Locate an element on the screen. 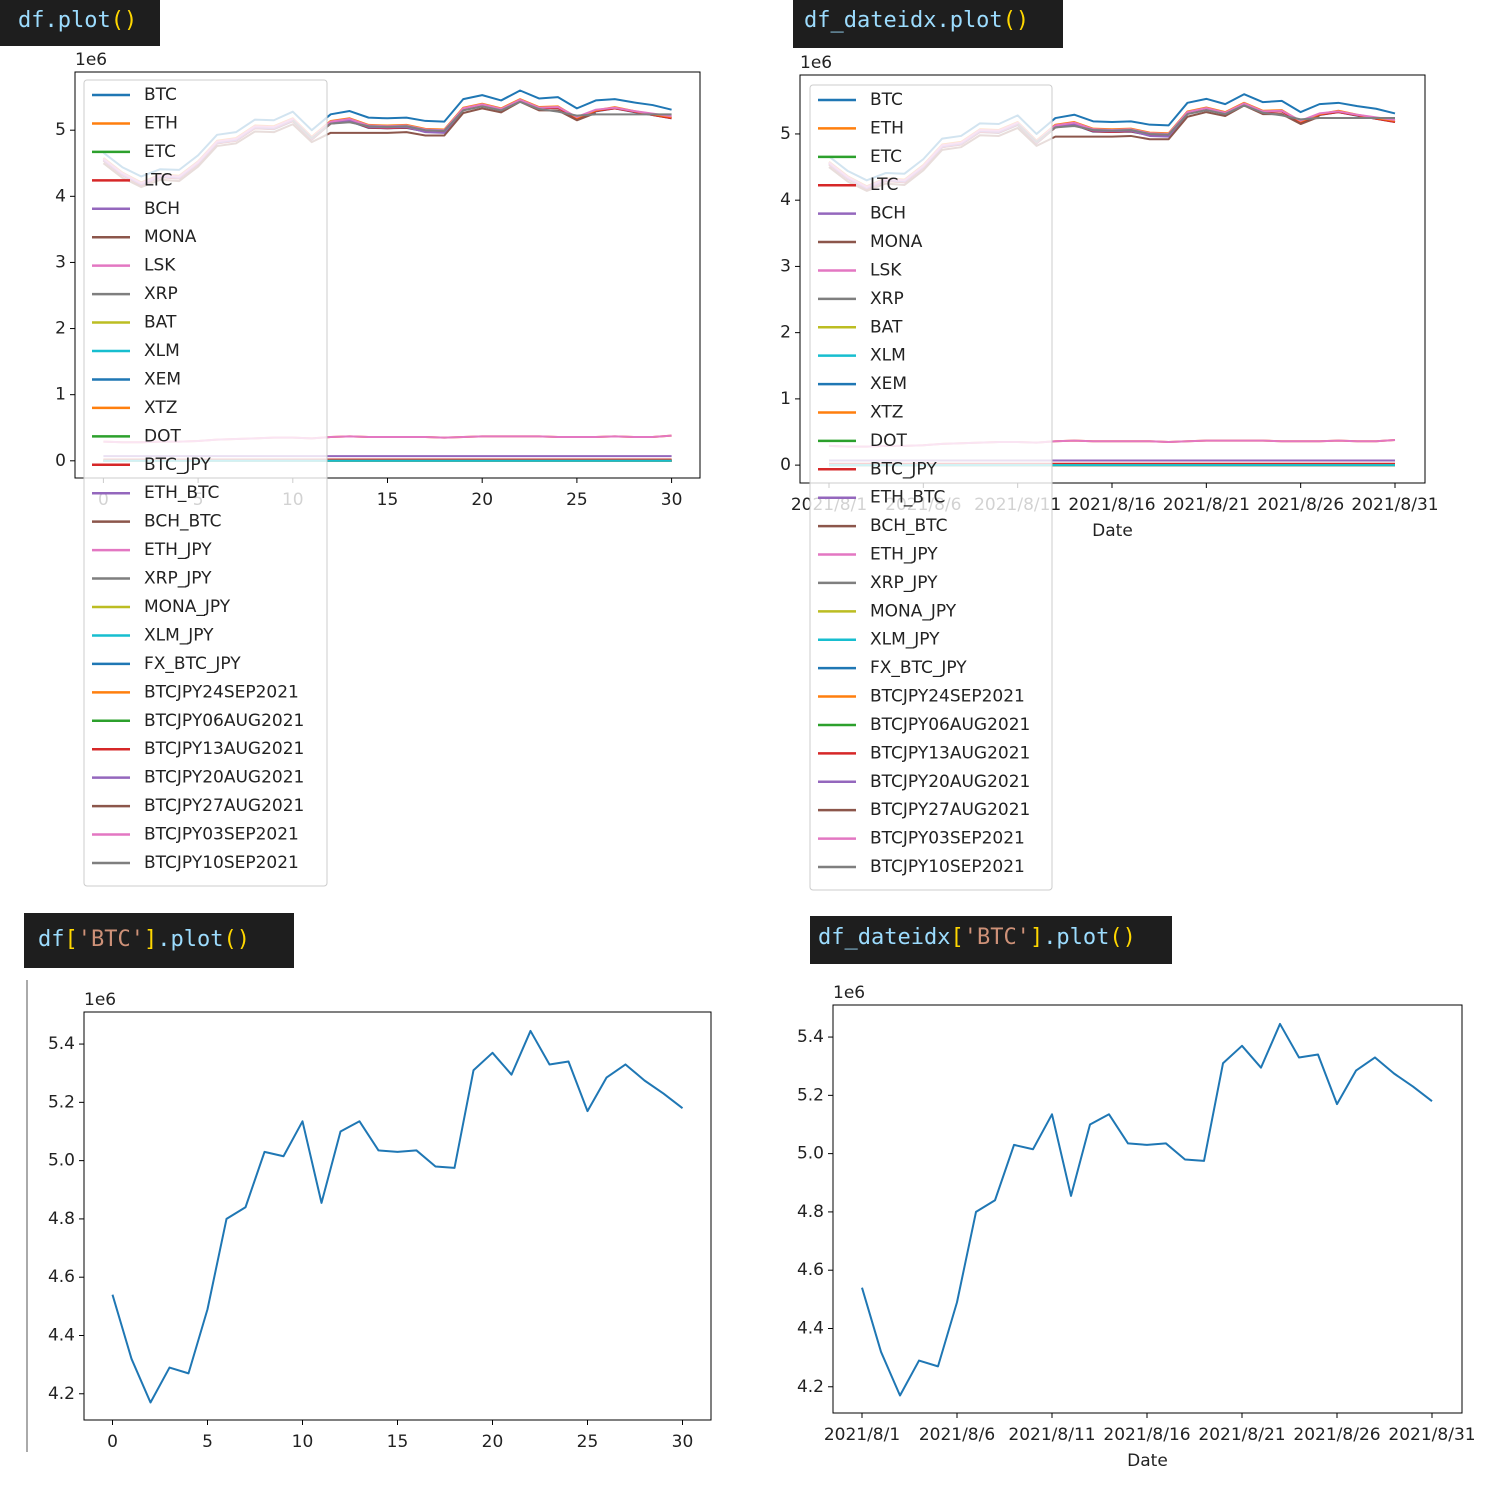 This screenshot has width=1490, height=1494. x-tick-label: 2021/8/1 is located at coordinates (862, 1435).